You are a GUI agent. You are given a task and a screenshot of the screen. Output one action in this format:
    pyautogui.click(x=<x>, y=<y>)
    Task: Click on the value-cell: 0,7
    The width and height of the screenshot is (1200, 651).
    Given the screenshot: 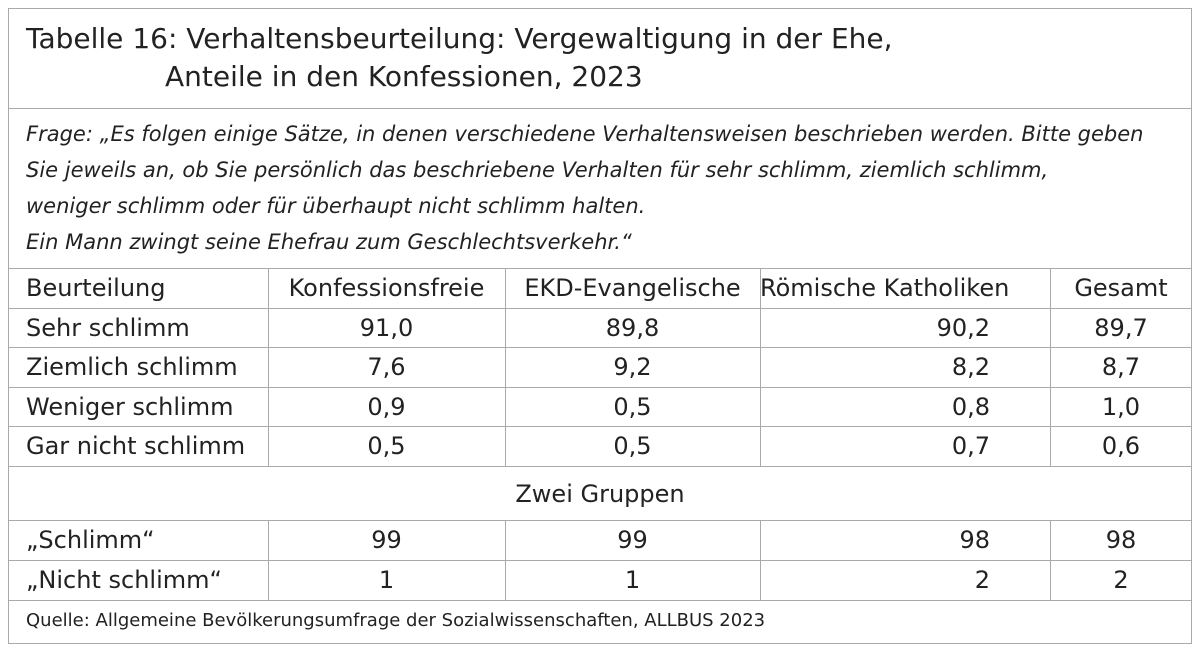 What is the action you would take?
    pyautogui.click(x=970, y=446)
    